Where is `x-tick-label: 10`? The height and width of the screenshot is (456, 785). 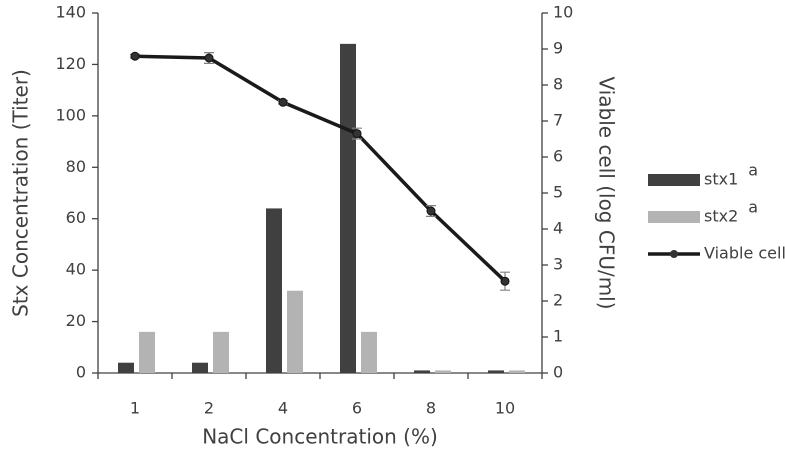
x-tick-label: 10 is located at coordinates (505, 408).